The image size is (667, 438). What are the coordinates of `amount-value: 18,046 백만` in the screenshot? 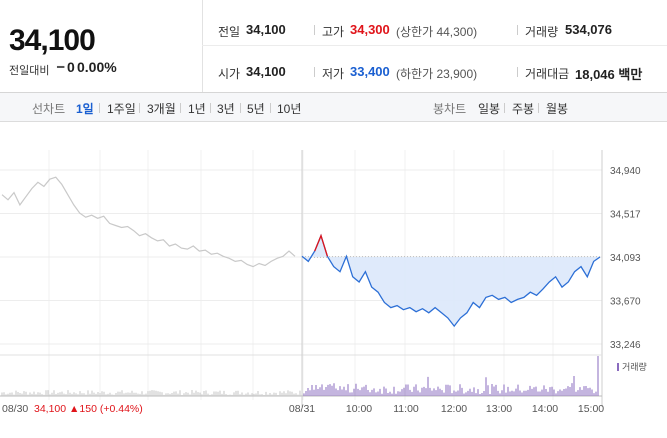 It's located at (609, 74).